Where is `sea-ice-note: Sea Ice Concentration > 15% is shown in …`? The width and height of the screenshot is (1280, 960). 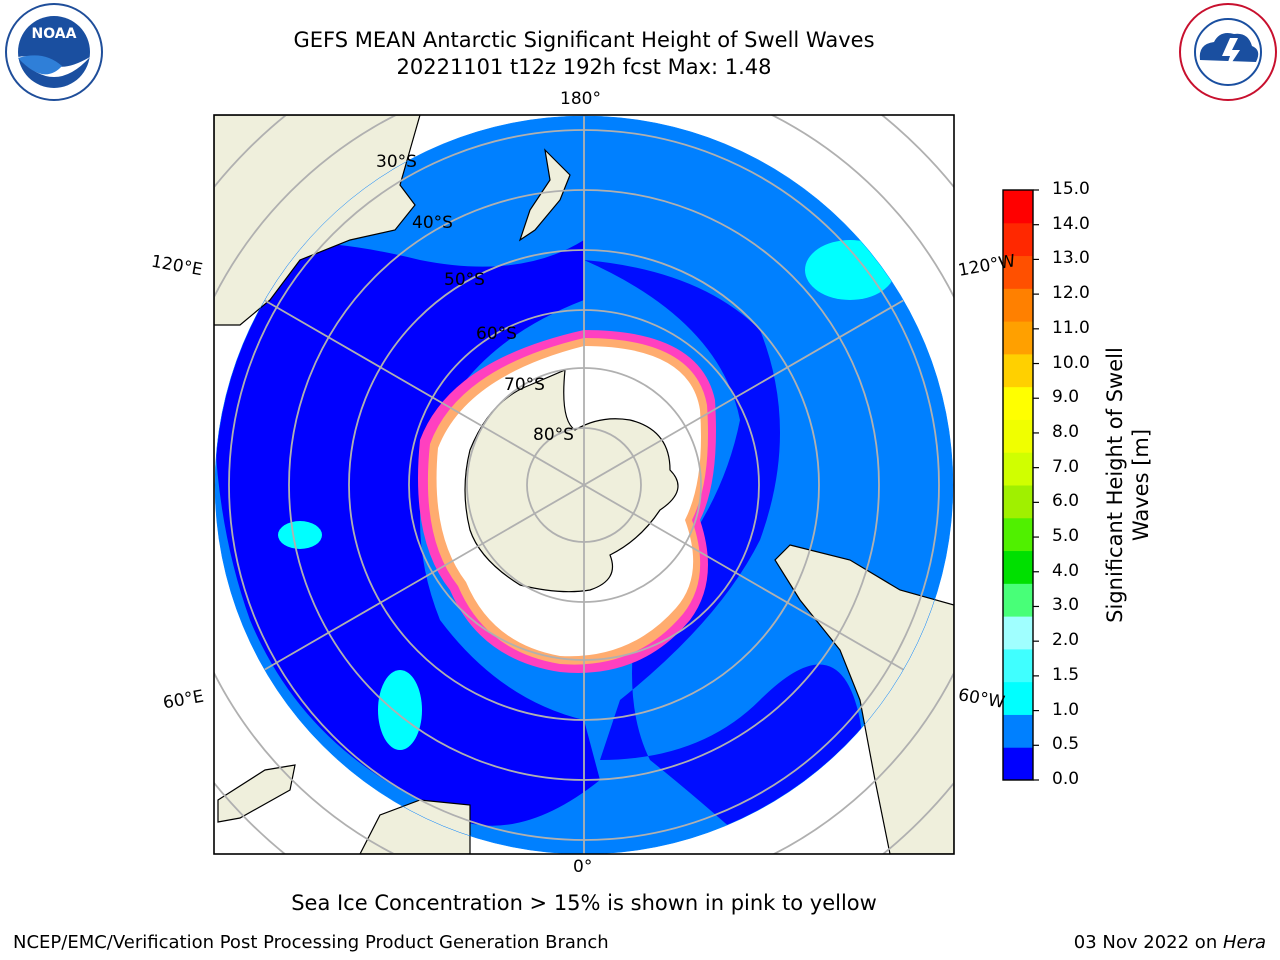
sea-ice-note: Sea Ice Concentration > 15% is shown in … is located at coordinates (584, 903).